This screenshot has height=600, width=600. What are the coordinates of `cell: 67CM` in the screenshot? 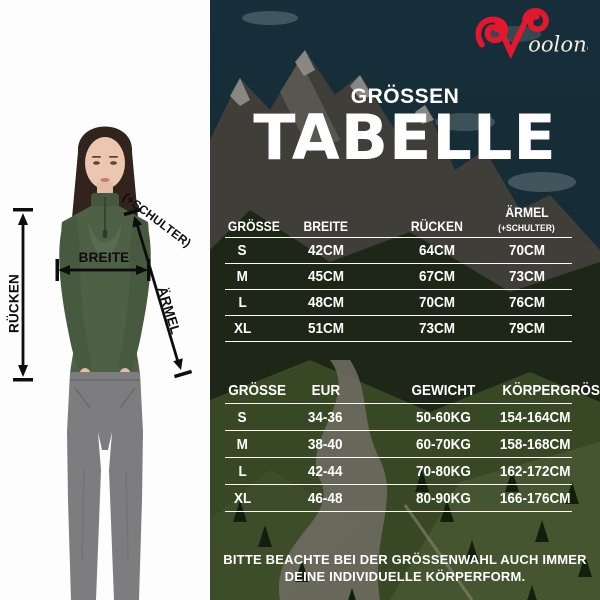 It's located at (436, 276).